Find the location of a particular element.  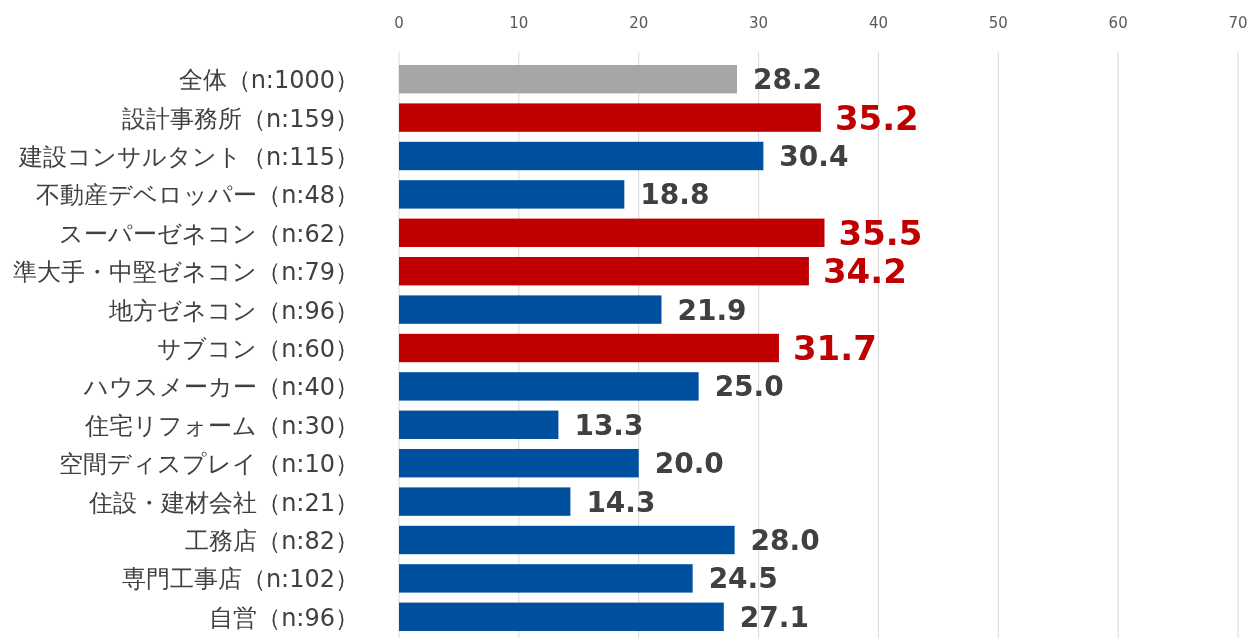

data-label: 14.3 is located at coordinates (621, 502).